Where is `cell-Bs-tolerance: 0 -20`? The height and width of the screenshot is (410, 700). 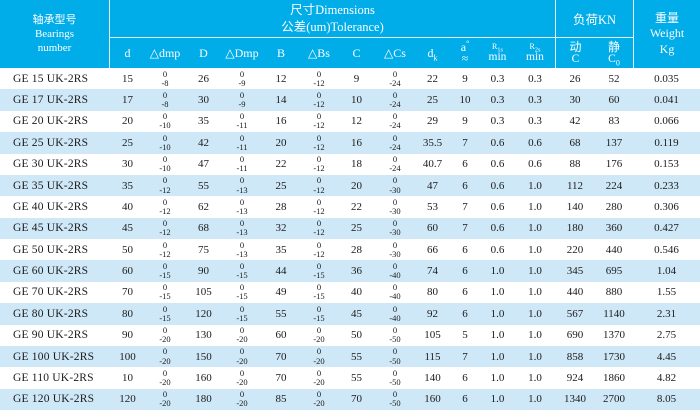 cell-Bs-tolerance: 0 -20 is located at coordinates (319, 356).